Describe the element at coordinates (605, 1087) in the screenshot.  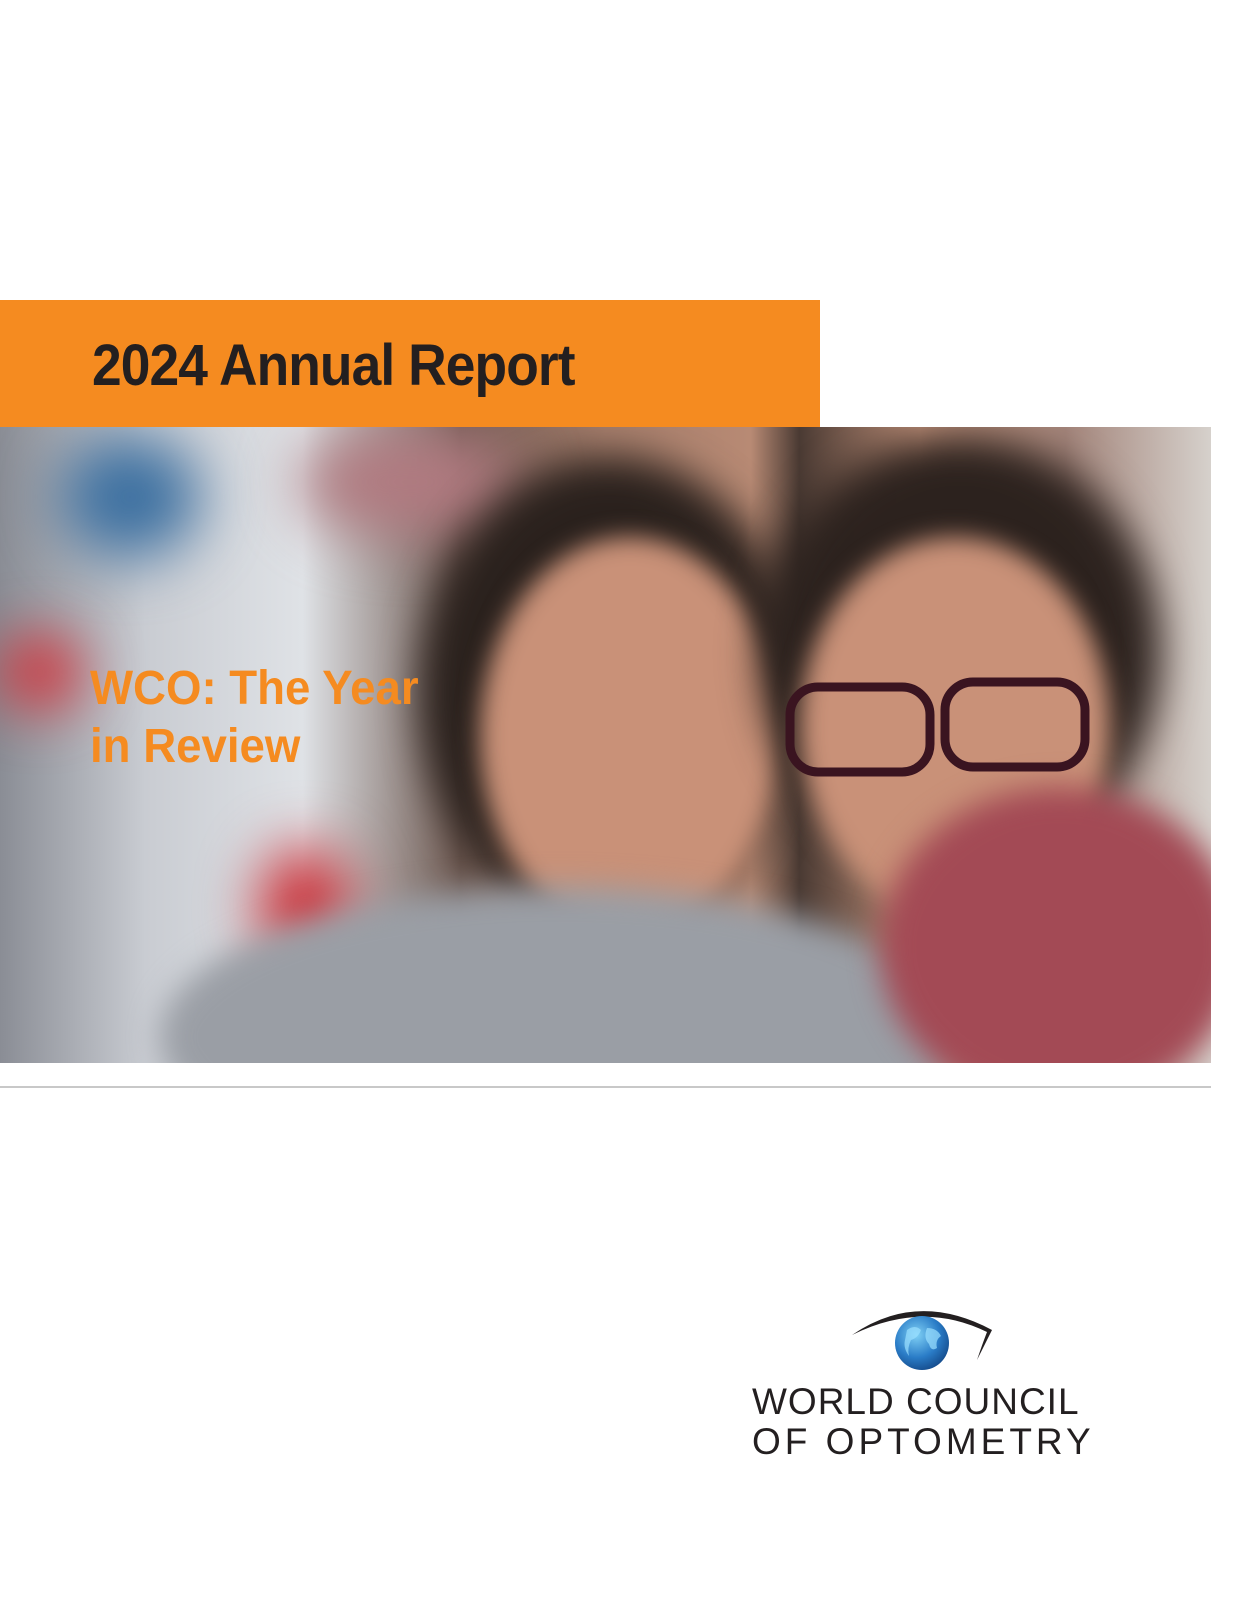
I see `divider` at that location.